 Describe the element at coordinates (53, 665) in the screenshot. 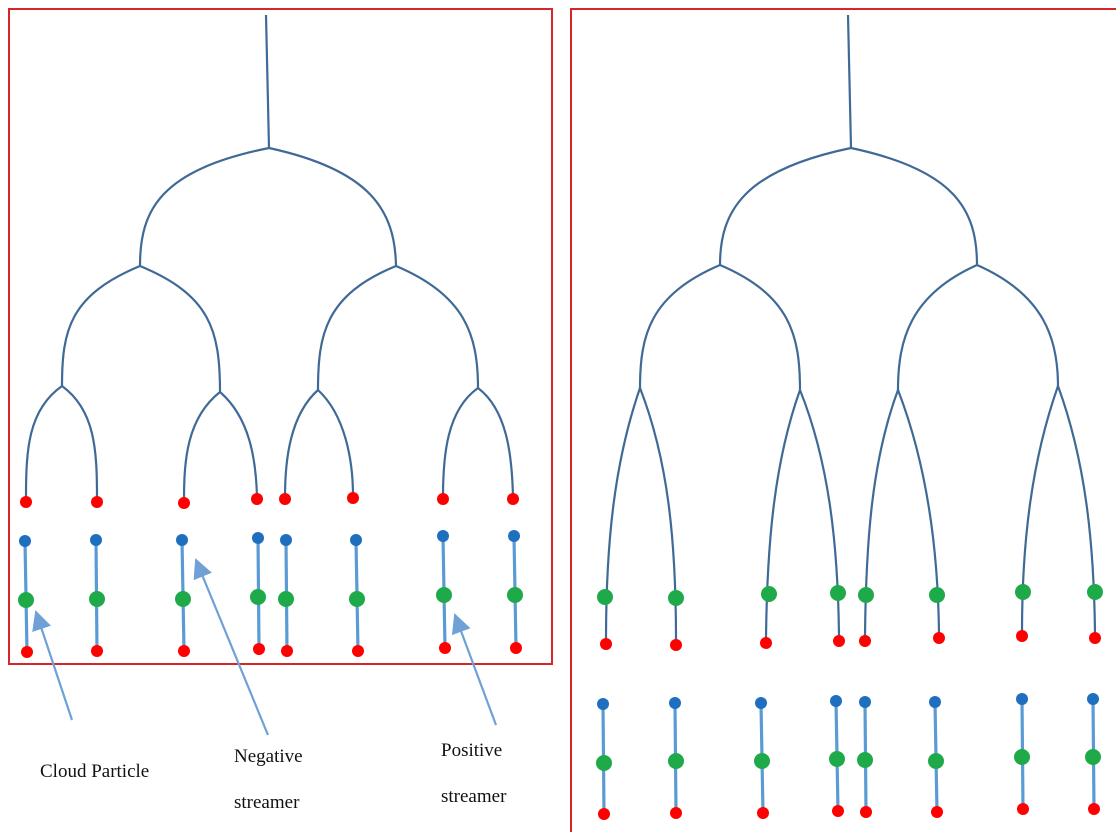

I see `cloud-particle-arrow` at that location.